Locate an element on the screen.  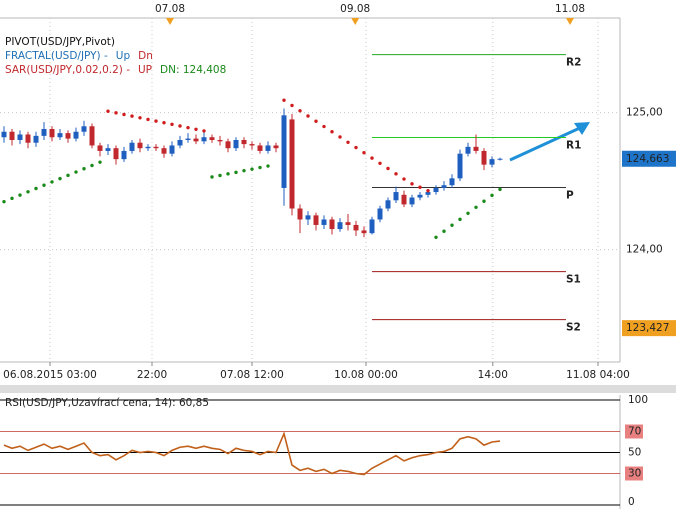
x-tick-label: 22:00 is located at coordinates (152, 375).